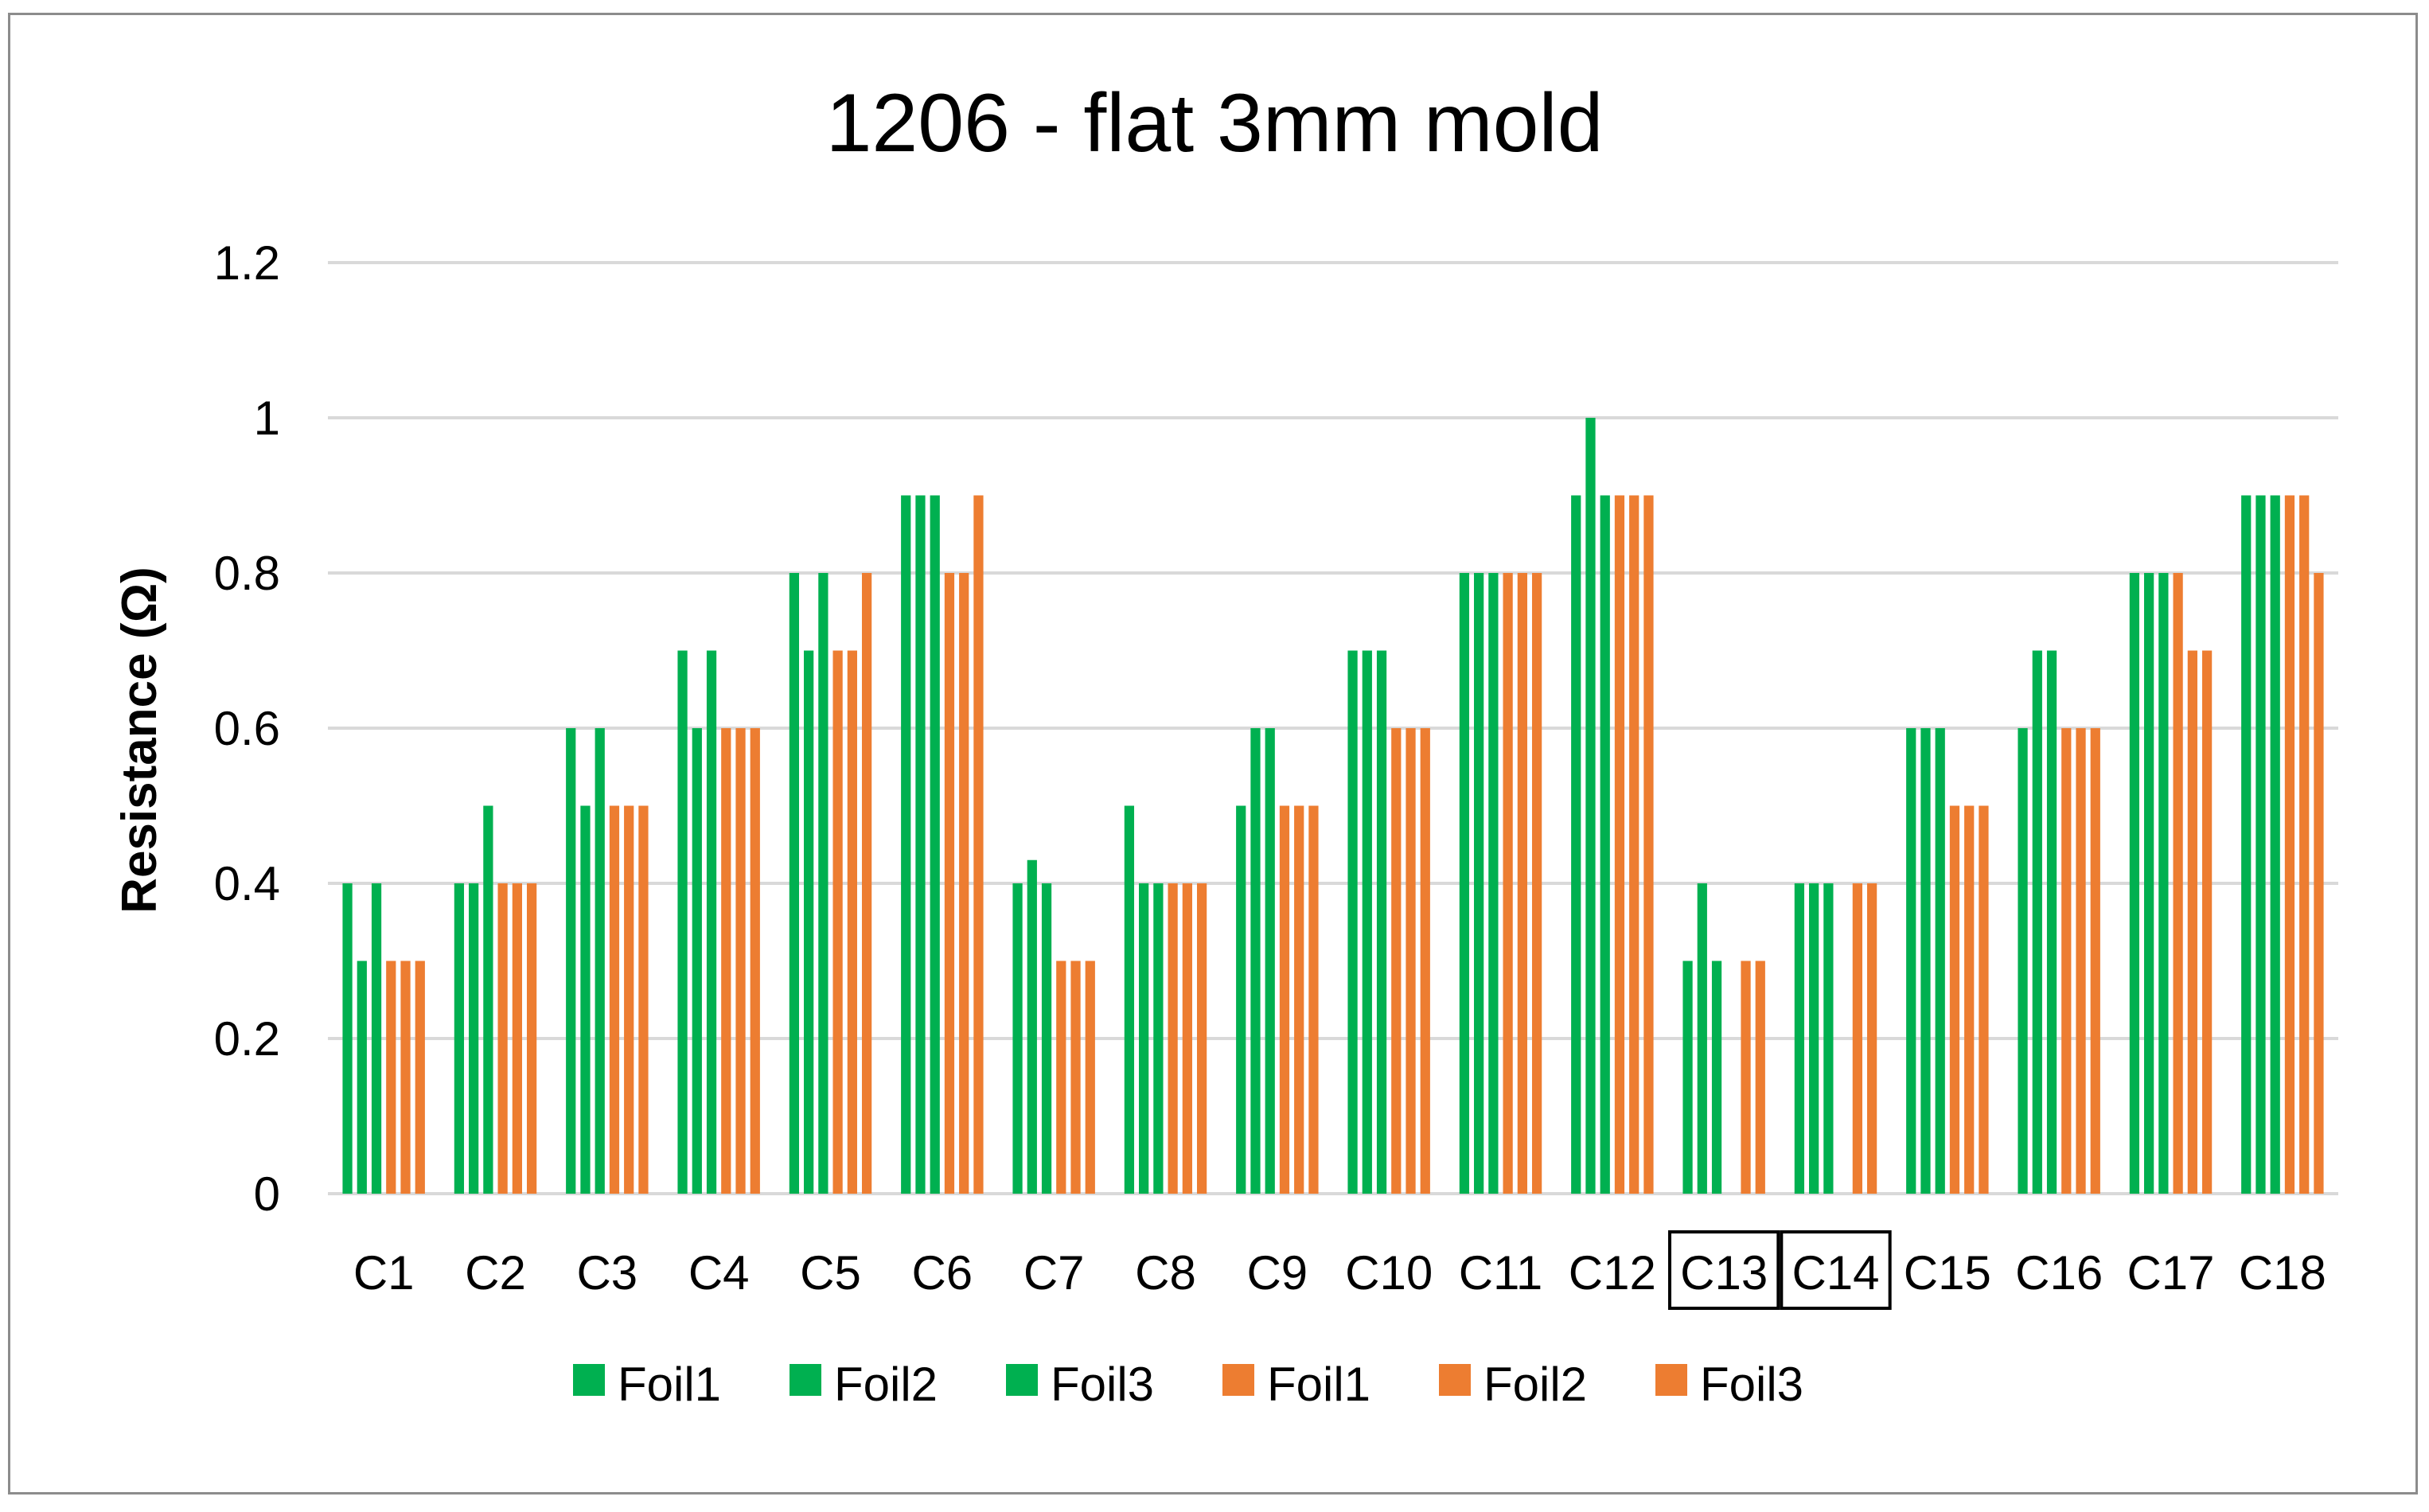 The height and width of the screenshot is (1512, 2429). What do you see at coordinates (247, 573) in the screenshot?
I see `y-tick-label: 0.8` at bounding box center [247, 573].